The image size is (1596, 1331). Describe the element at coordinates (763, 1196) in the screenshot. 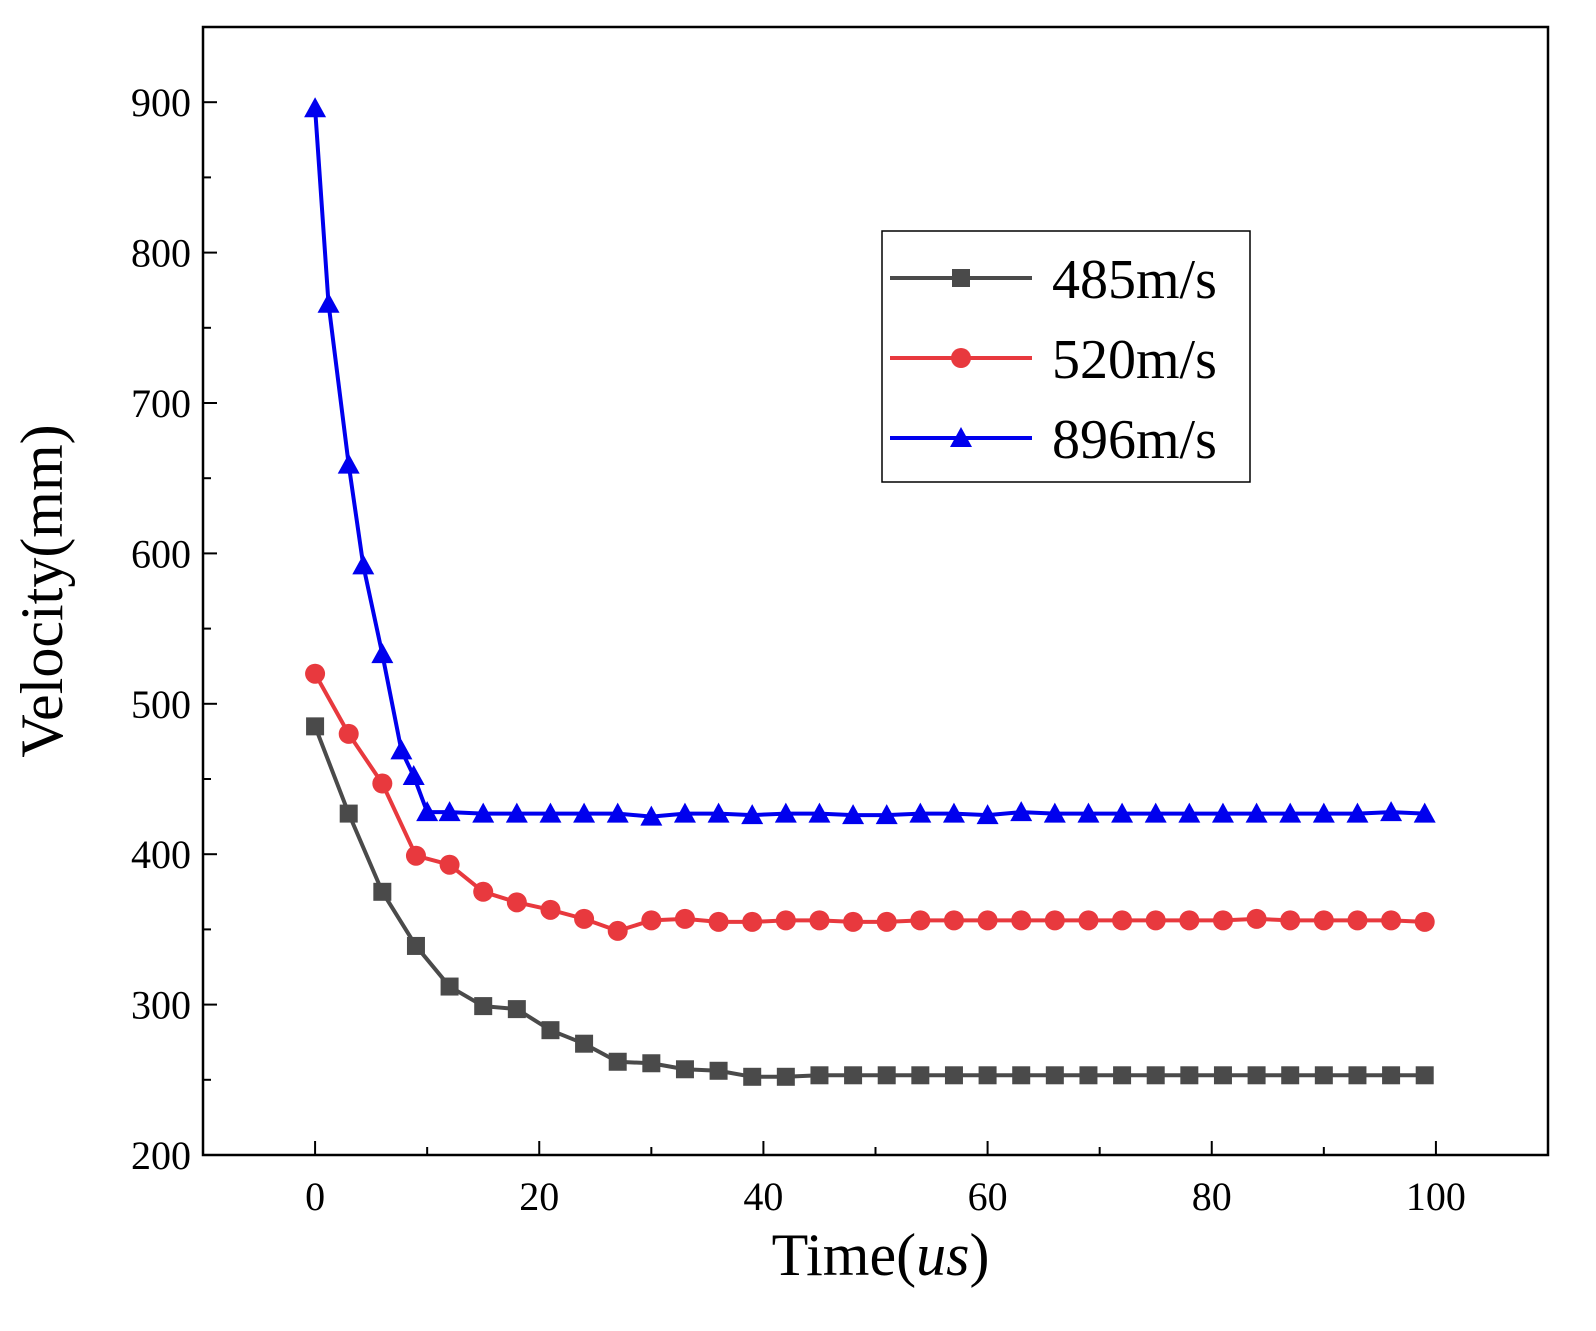

I see `x-tick-label: 40` at that location.